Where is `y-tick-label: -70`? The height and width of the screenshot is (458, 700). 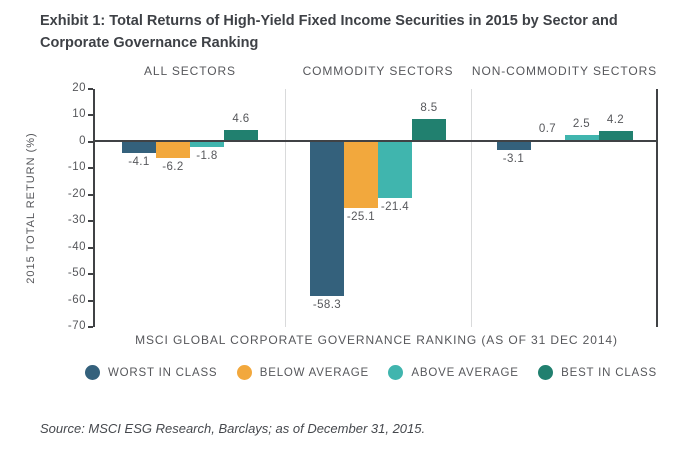 y-tick-label: -70 is located at coordinates (76, 326).